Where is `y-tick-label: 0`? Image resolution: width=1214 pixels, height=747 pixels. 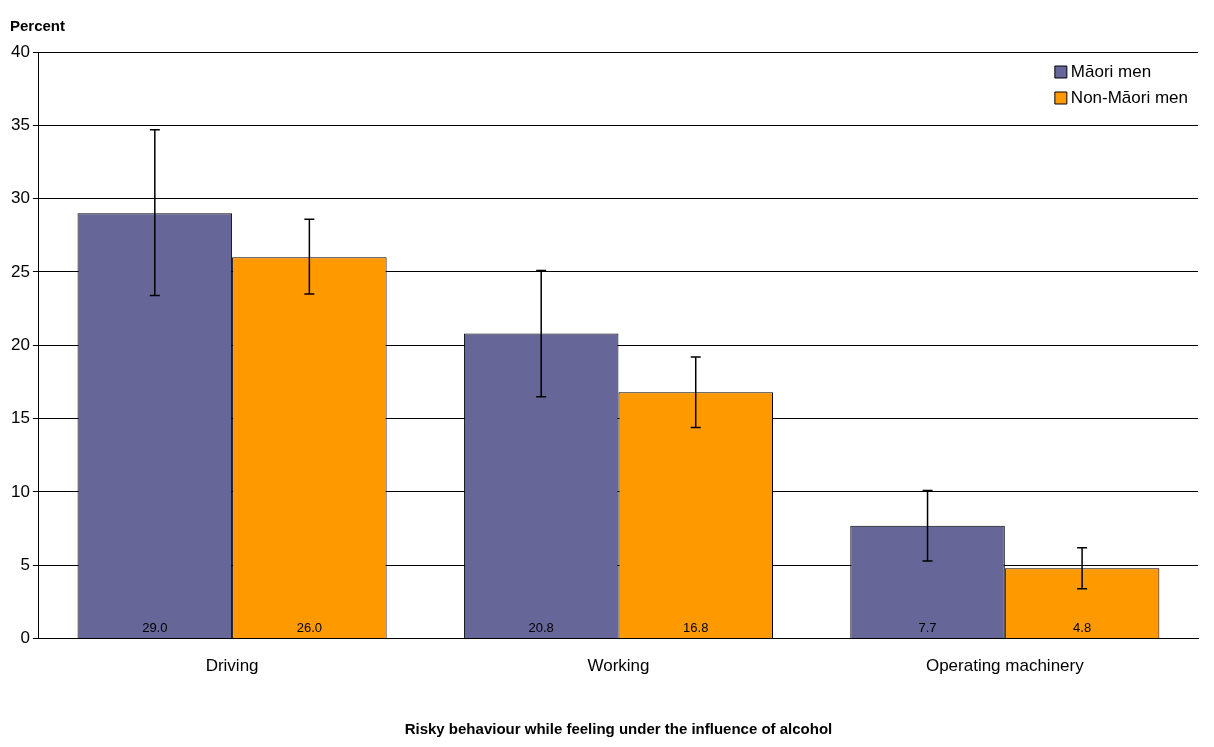
y-tick-label: 0 is located at coordinates (25, 638).